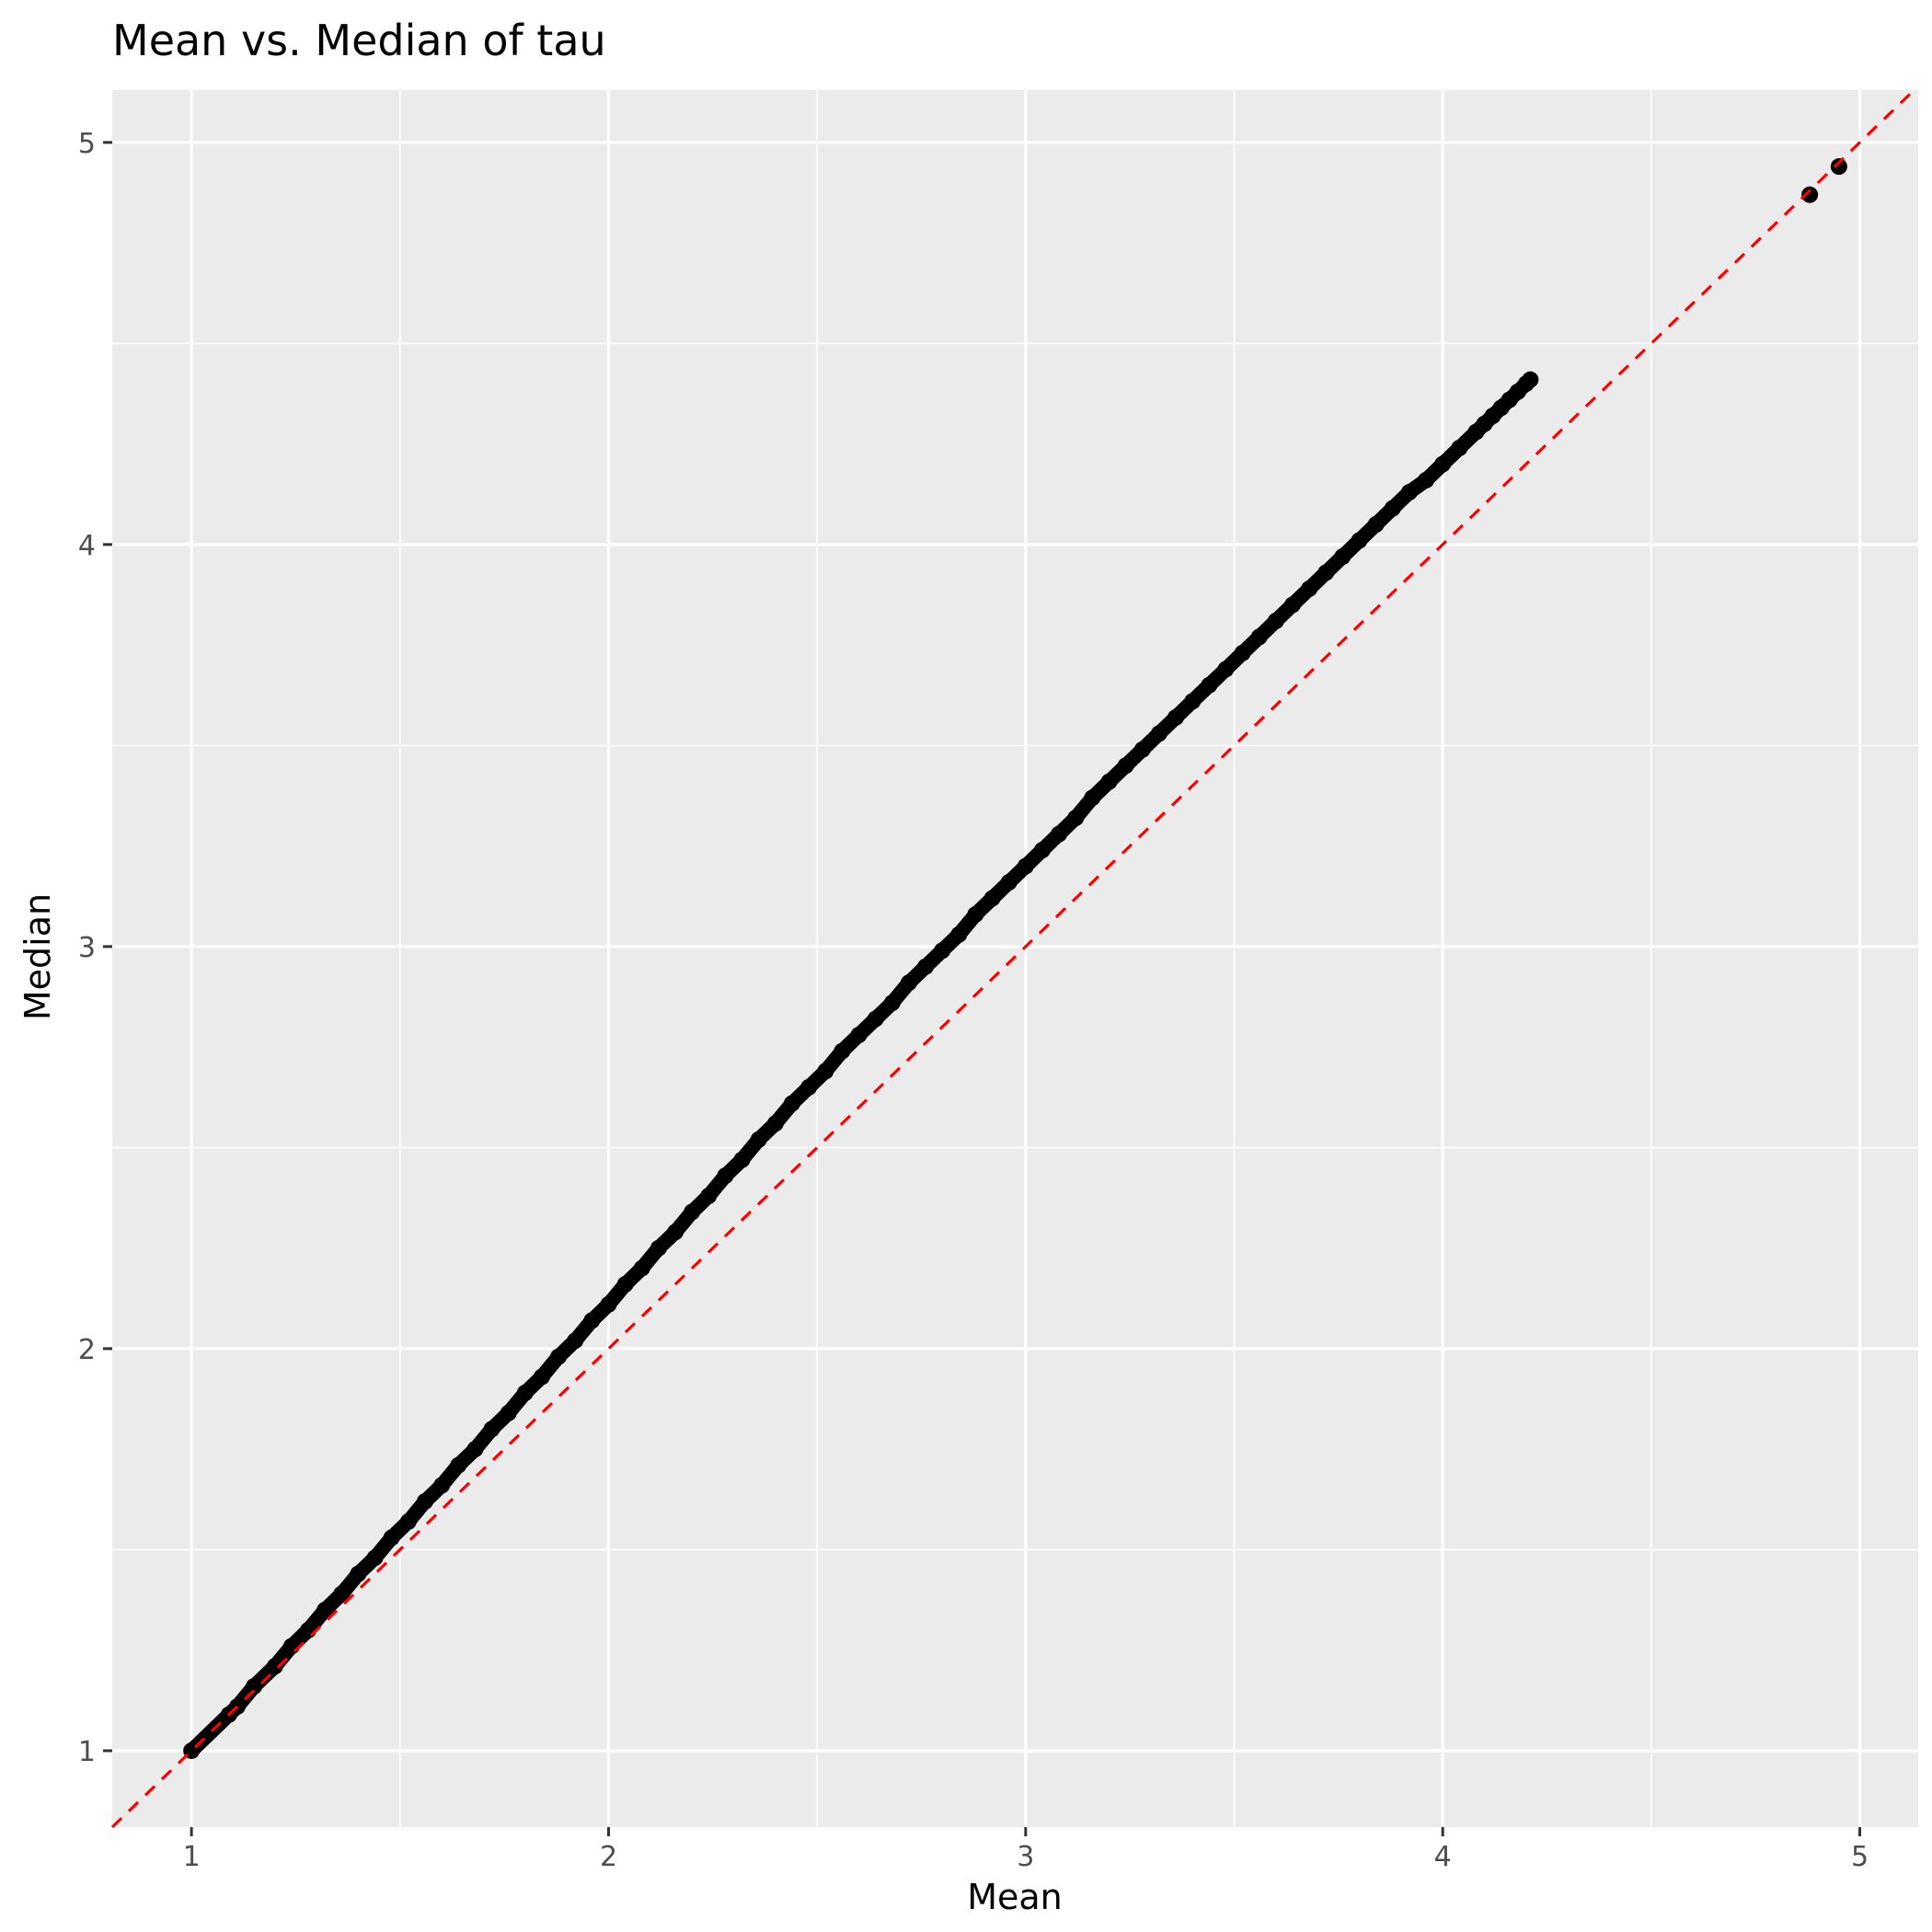 Image resolution: width=1932 pixels, height=1932 pixels. What do you see at coordinates (359, 40) in the screenshot?
I see `chart-title: Mean vs. Median of tau` at bounding box center [359, 40].